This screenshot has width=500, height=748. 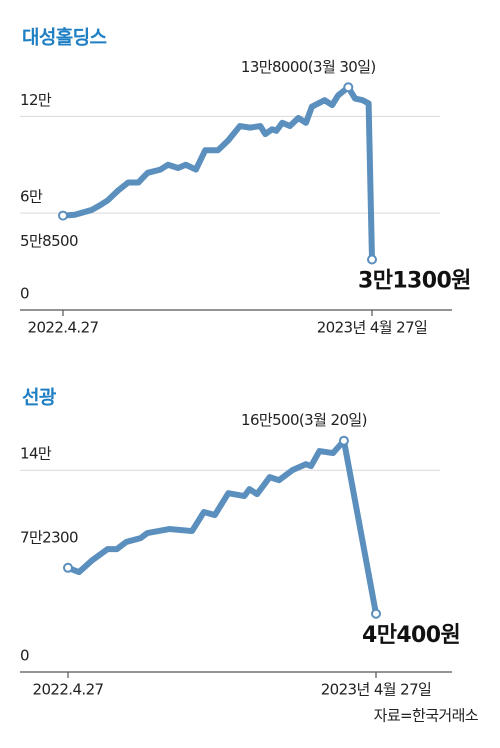 I want to click on value-label: 4만400원, so click(x=411, y=635).